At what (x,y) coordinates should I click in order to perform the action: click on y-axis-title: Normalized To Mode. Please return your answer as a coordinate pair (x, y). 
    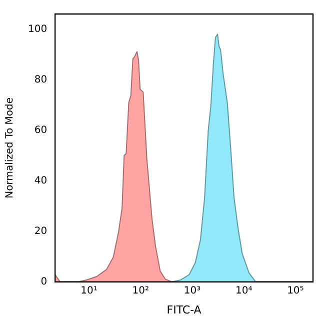
    Looking at the image, I should click on (10, 147).